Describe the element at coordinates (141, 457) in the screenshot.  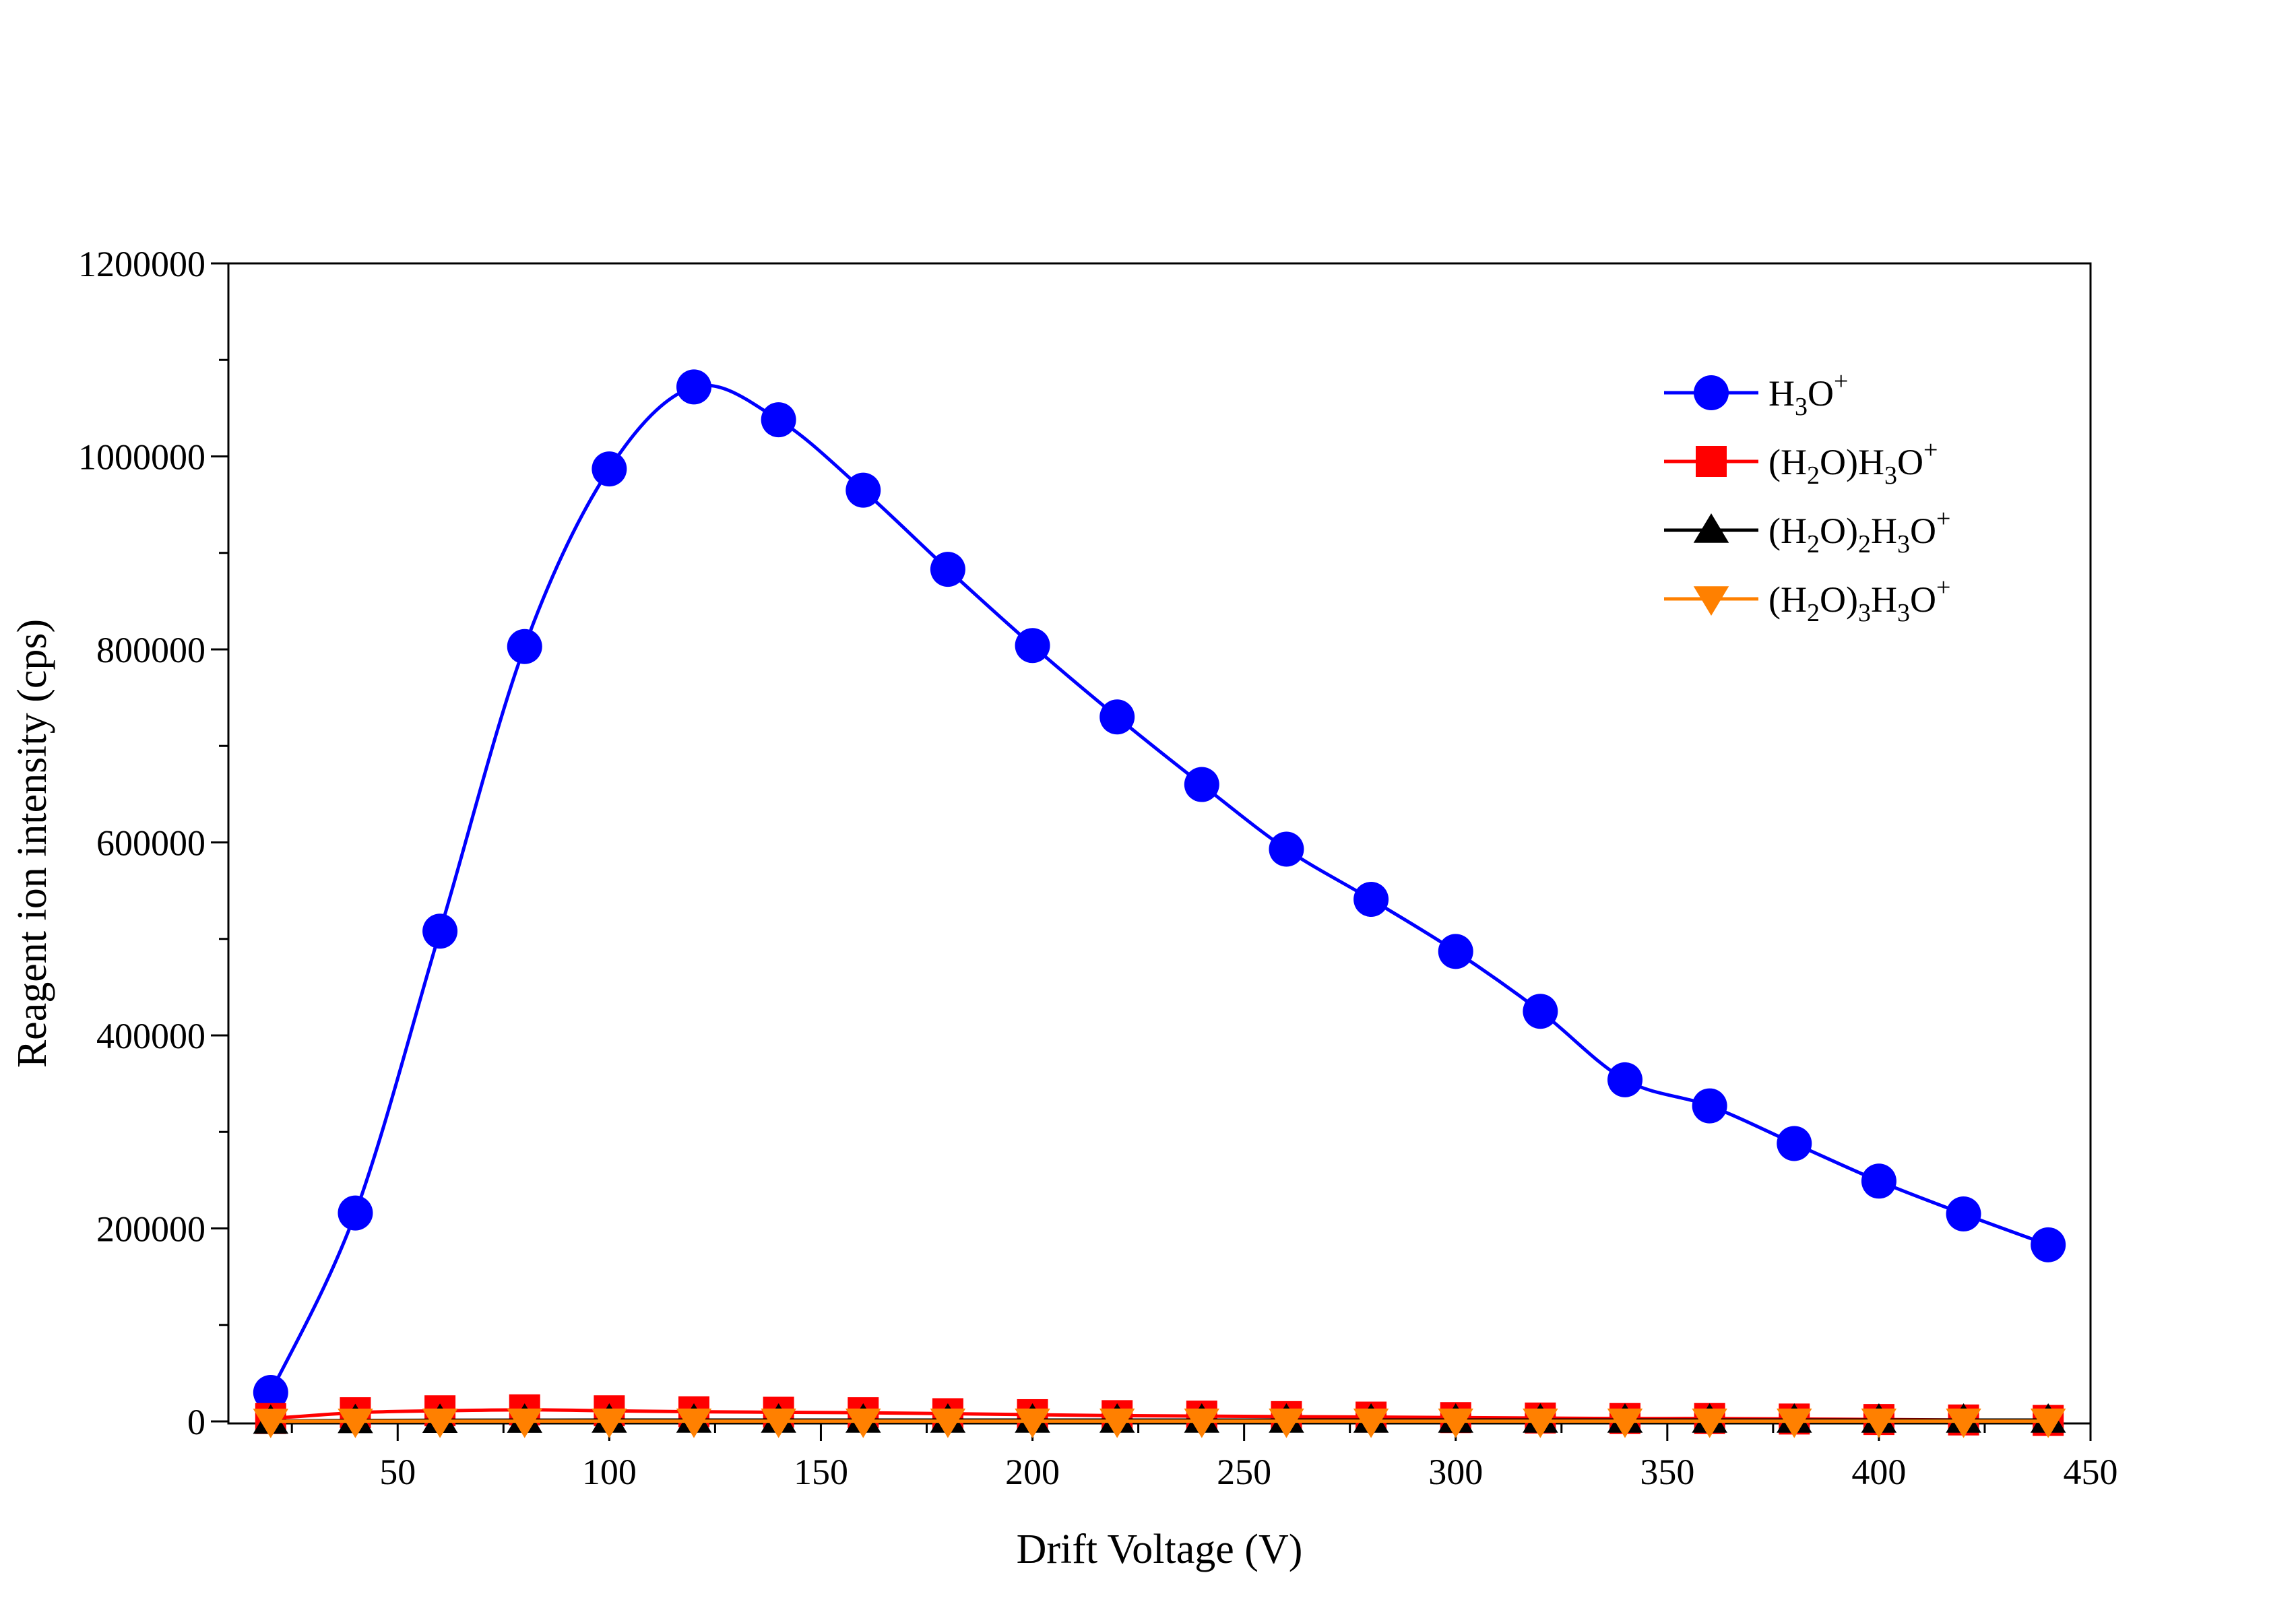
I see `y-tick-label: 1000000` at that location.